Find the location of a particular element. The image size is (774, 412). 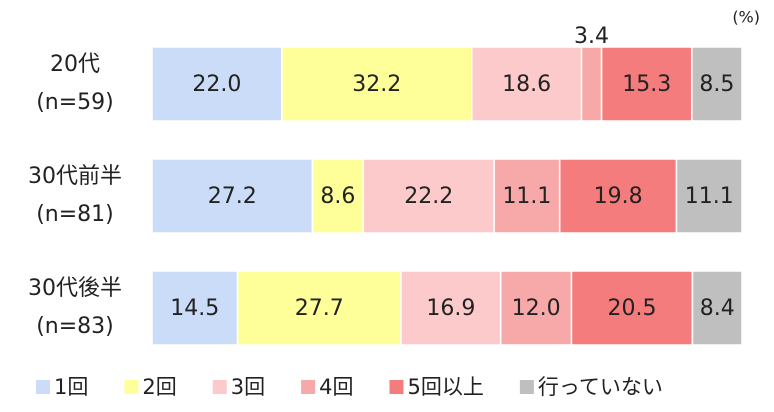

value-label: 8.6 is located at coordinates (337, 196).